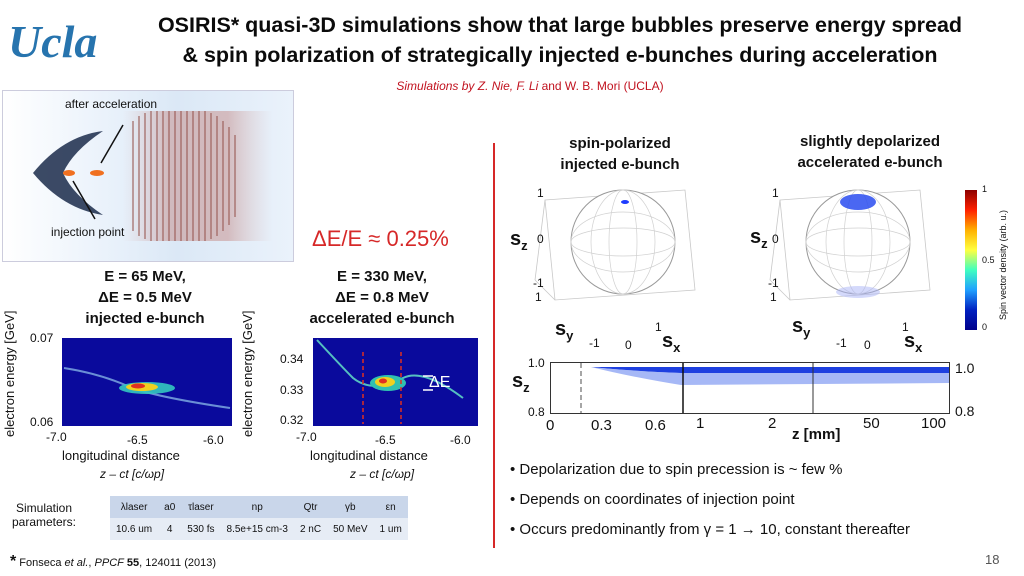 The image size is (1024, 576). I want to click on footnote: * Fonseca et al., PPCF 55, 124011 (2013), so click(113, 562).